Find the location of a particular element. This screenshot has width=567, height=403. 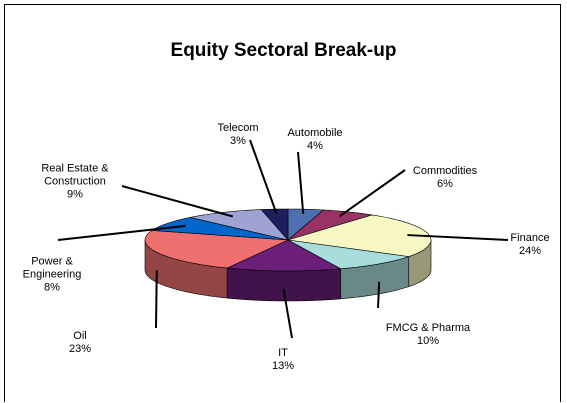

value-label: 13% is located at coordinates (283, 366).